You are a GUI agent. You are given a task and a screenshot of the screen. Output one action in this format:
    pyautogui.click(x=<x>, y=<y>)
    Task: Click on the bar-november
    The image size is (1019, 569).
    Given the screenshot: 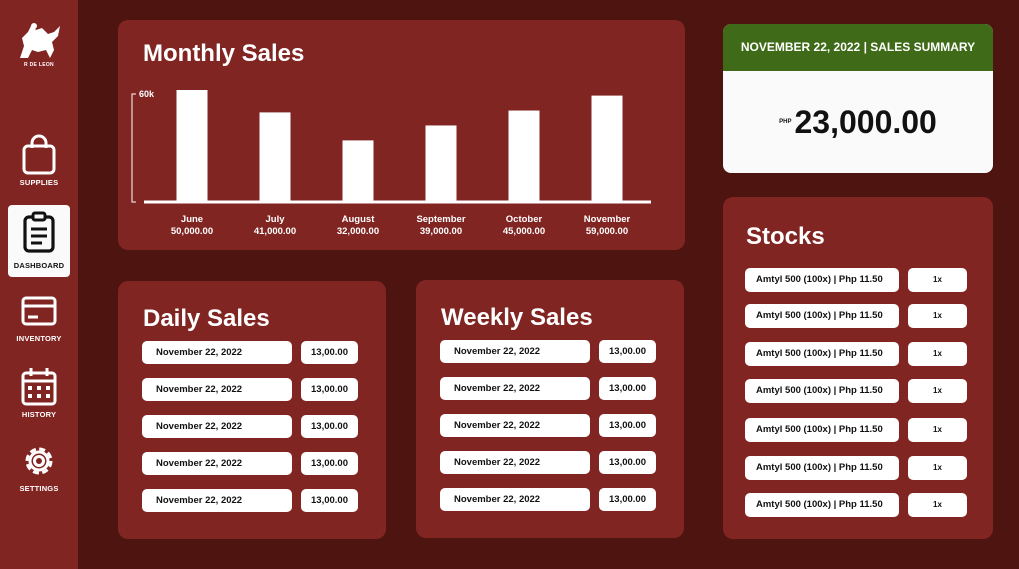 What is the action you would take?
    pyautogui.click(x=607, y=148)
    